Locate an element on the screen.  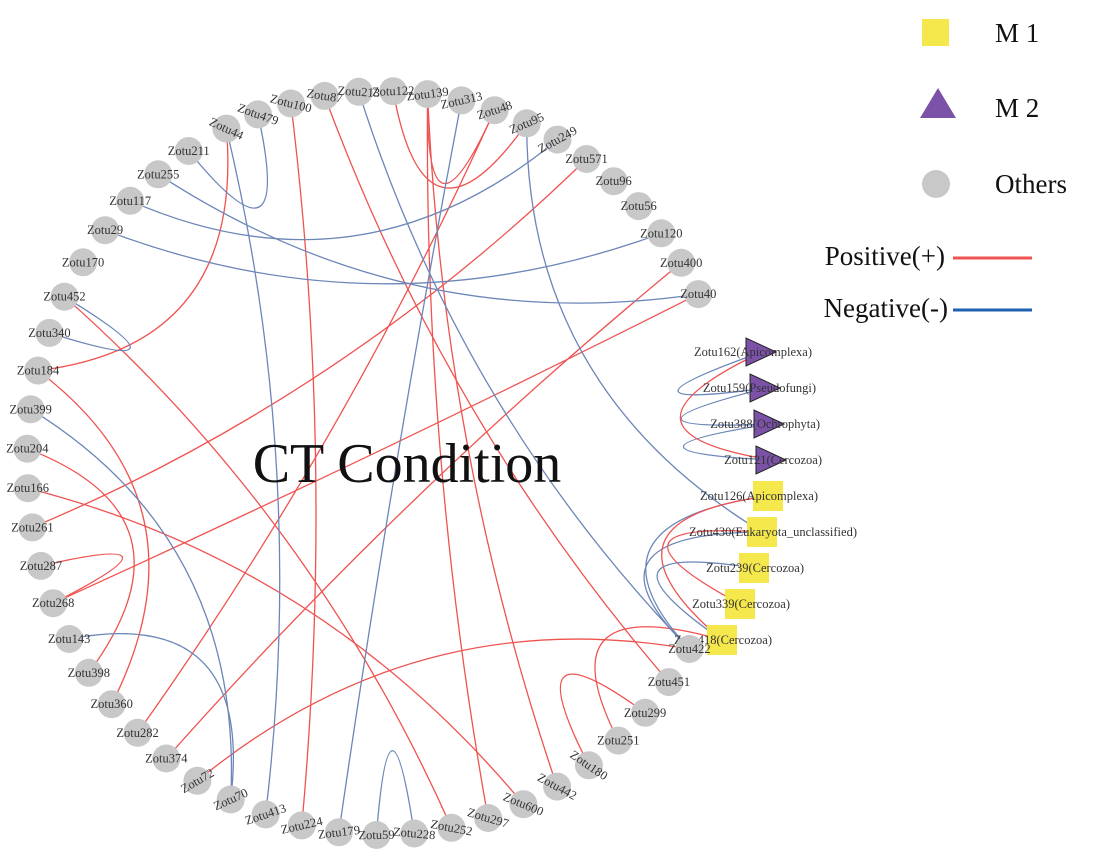
node-zotu180: Zotu180 is located at coordinates (588, 765).